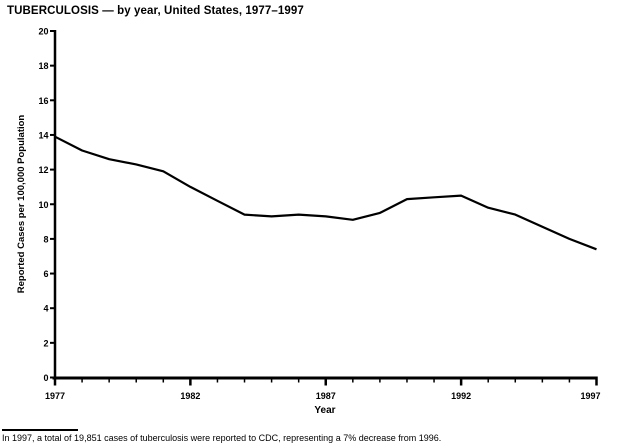 Image resolution: width=617 pixels, height=448 pixels. What do you see at coordinates (45, 343) in the screenshot?
I see `y-tick-label: 2` at bounding box center [45, 343].